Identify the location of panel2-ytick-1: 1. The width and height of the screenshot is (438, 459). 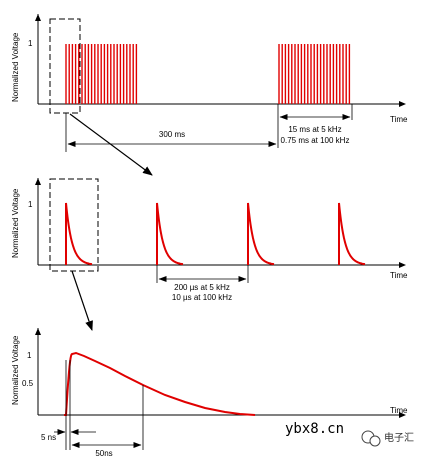
(30, 204).